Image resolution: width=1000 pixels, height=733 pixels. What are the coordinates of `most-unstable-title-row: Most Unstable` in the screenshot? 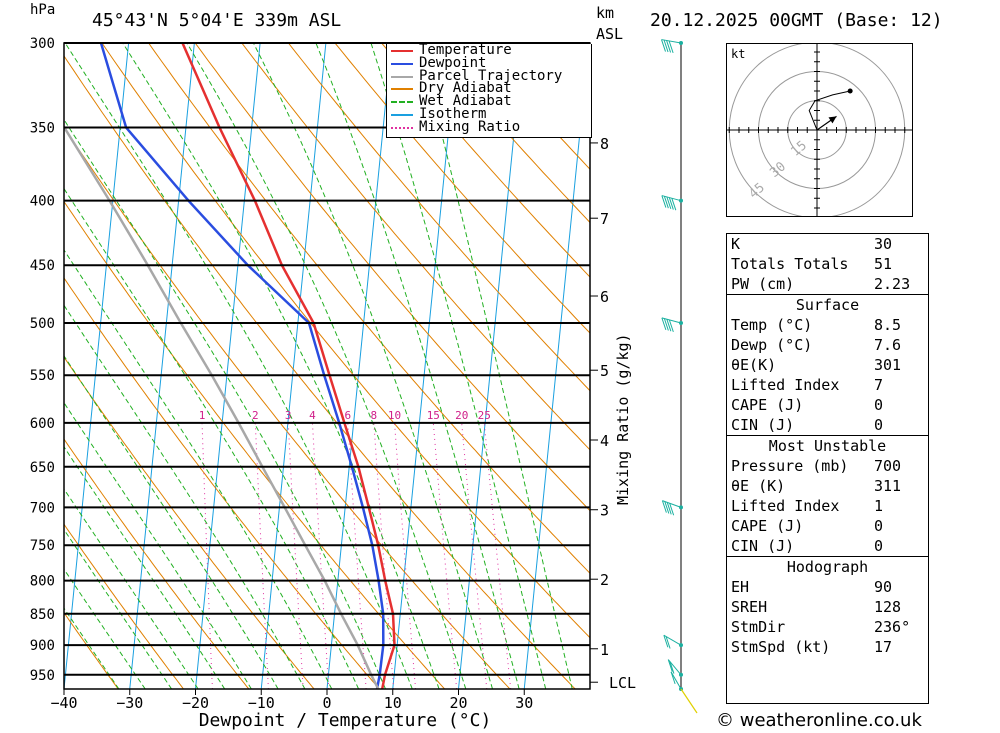 It's located at (827, 445).